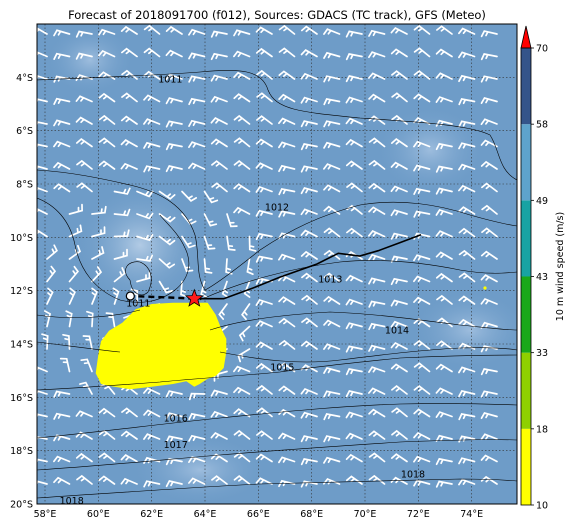 This screenshot has width=575, height=529. I want to click on isobar-label: 1018, so click(72, 501).